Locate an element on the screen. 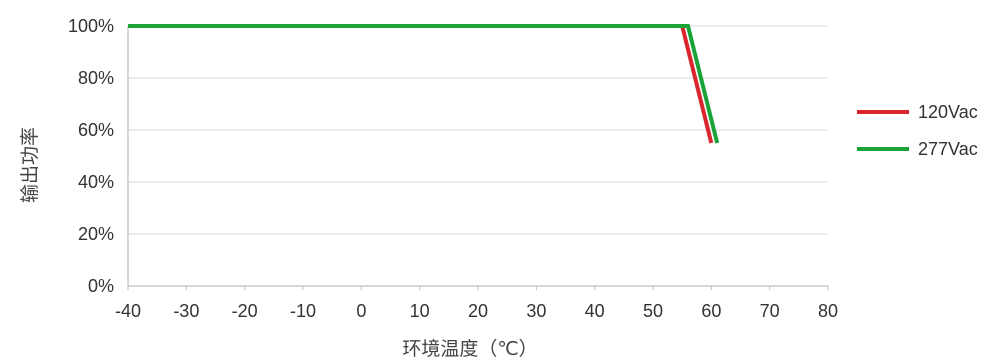 This screenshot has height=363, width=994. y-tick-labels: 0% 20% 40% 60% 80% 100% is located at coordinates (91, 156).